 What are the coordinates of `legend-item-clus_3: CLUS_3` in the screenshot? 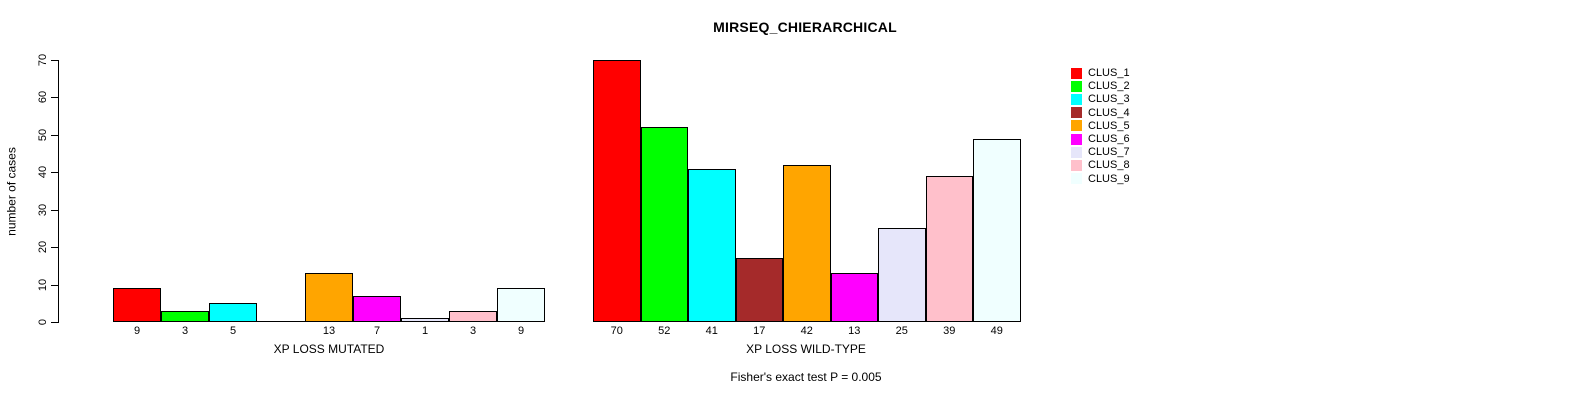 It's located at (1100, 99).